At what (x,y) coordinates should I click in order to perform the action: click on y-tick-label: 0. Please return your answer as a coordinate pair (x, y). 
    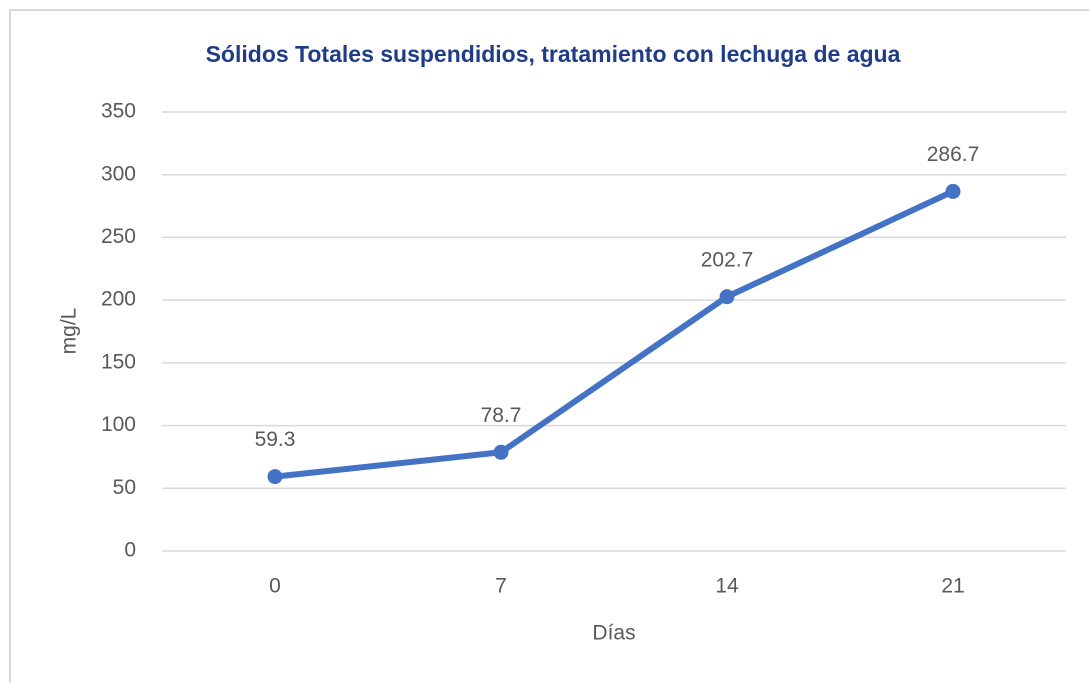
    Looking at the image, I should click on (130, 550).